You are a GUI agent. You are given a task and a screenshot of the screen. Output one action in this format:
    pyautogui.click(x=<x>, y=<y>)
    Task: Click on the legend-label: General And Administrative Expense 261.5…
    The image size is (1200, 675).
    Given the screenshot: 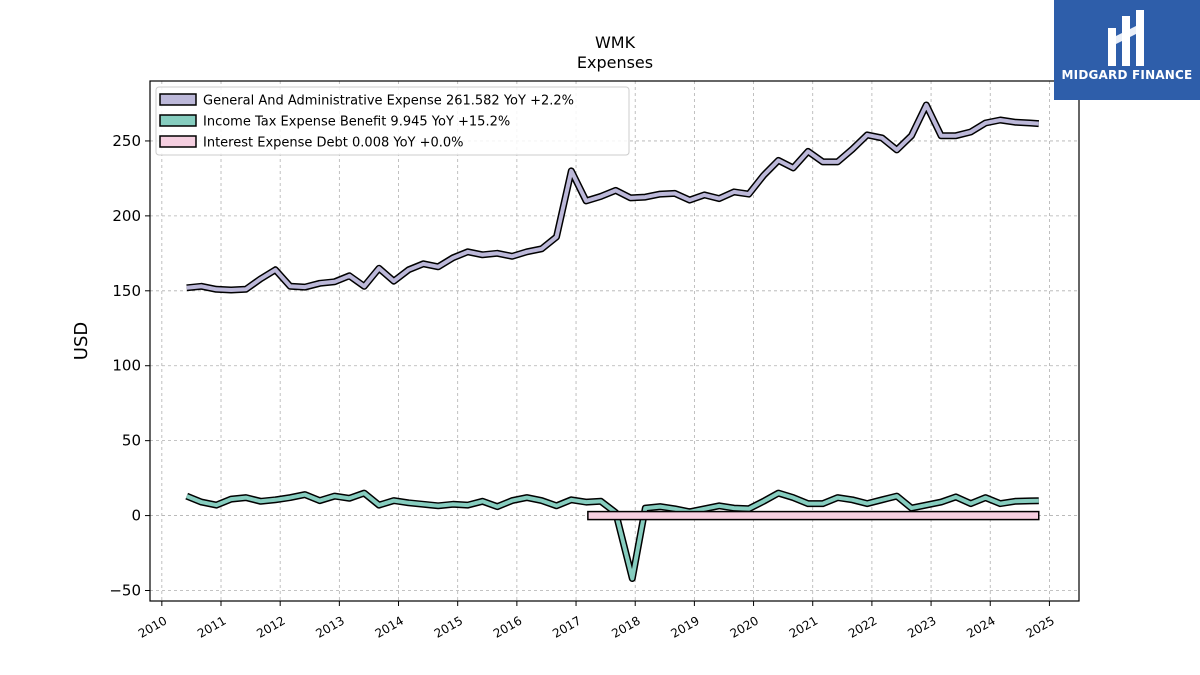 What is the action you would take?
    pyautogui.click(x=388, y=101)
    